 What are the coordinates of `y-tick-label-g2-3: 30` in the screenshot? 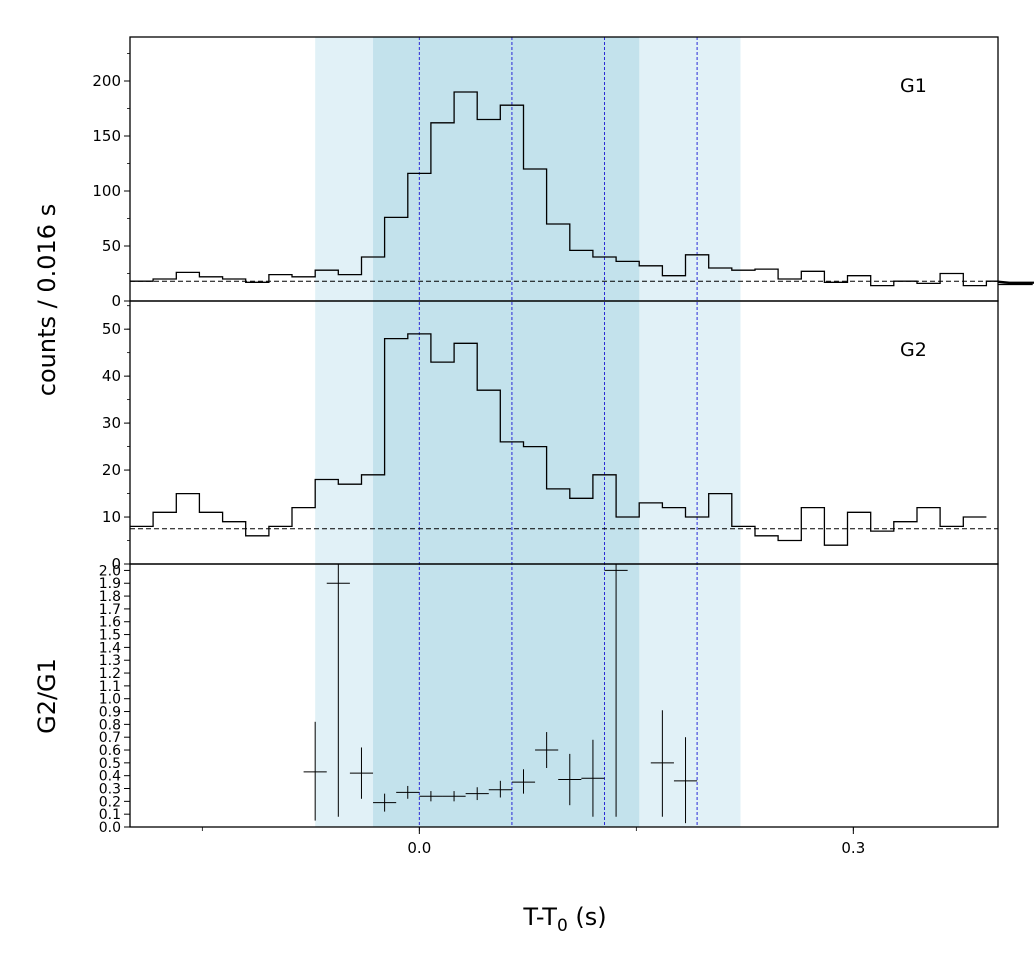 It's located at (111, 423).